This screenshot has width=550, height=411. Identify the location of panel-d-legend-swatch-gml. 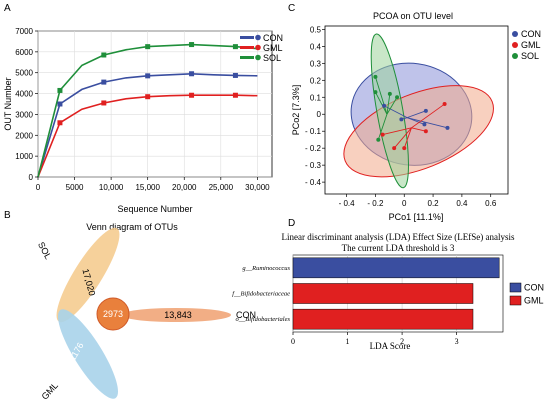
(515, 300).